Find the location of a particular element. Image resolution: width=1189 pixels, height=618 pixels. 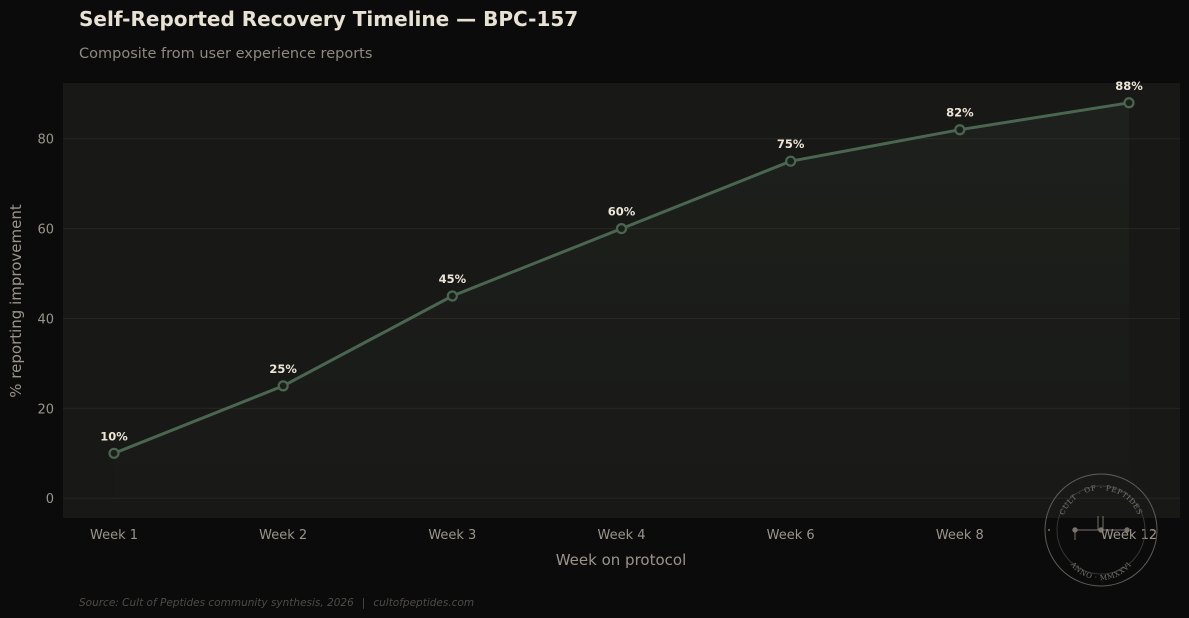

x-tick-label: Week 4 is located at coordinates (621, 535).